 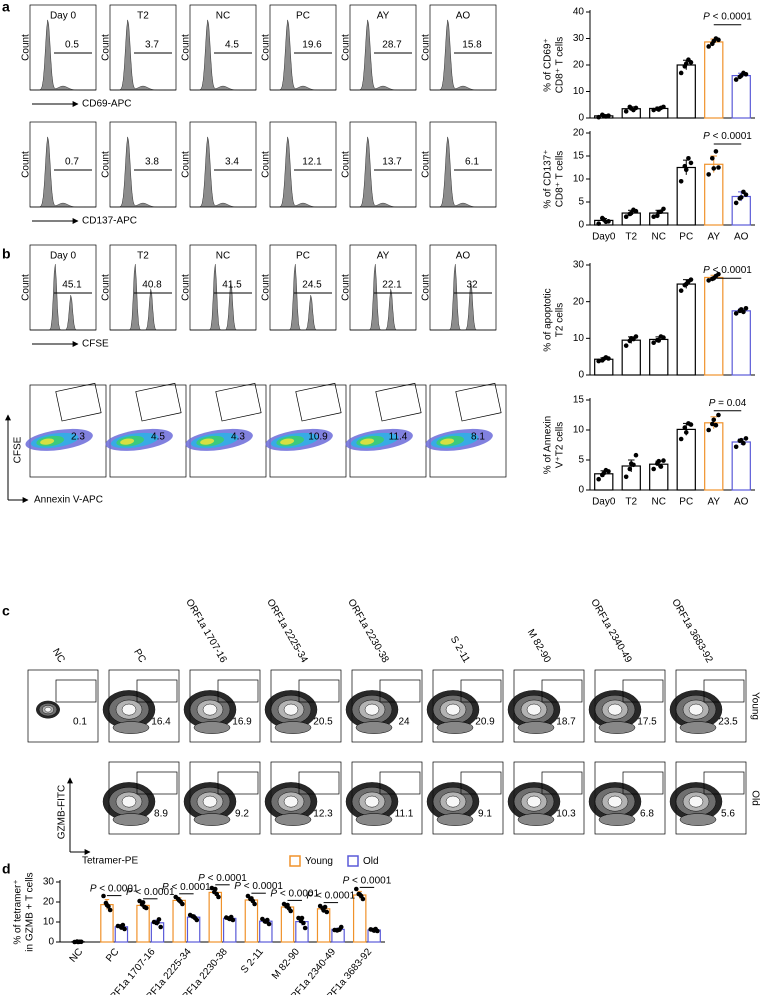 What do you see at coordinates (242, 722) in the screenshot?
I see `gate-percent: 16.9` at bounding box center [242, 722].